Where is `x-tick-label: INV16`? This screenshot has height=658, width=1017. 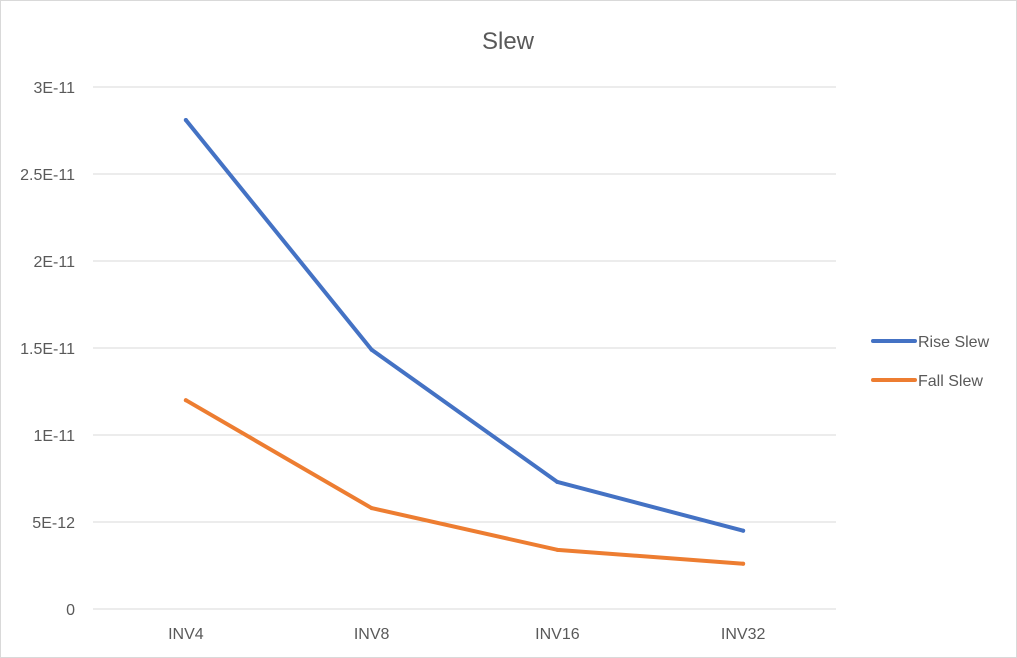 x-tick-label: INV16 is located at coordinates (557, 634).